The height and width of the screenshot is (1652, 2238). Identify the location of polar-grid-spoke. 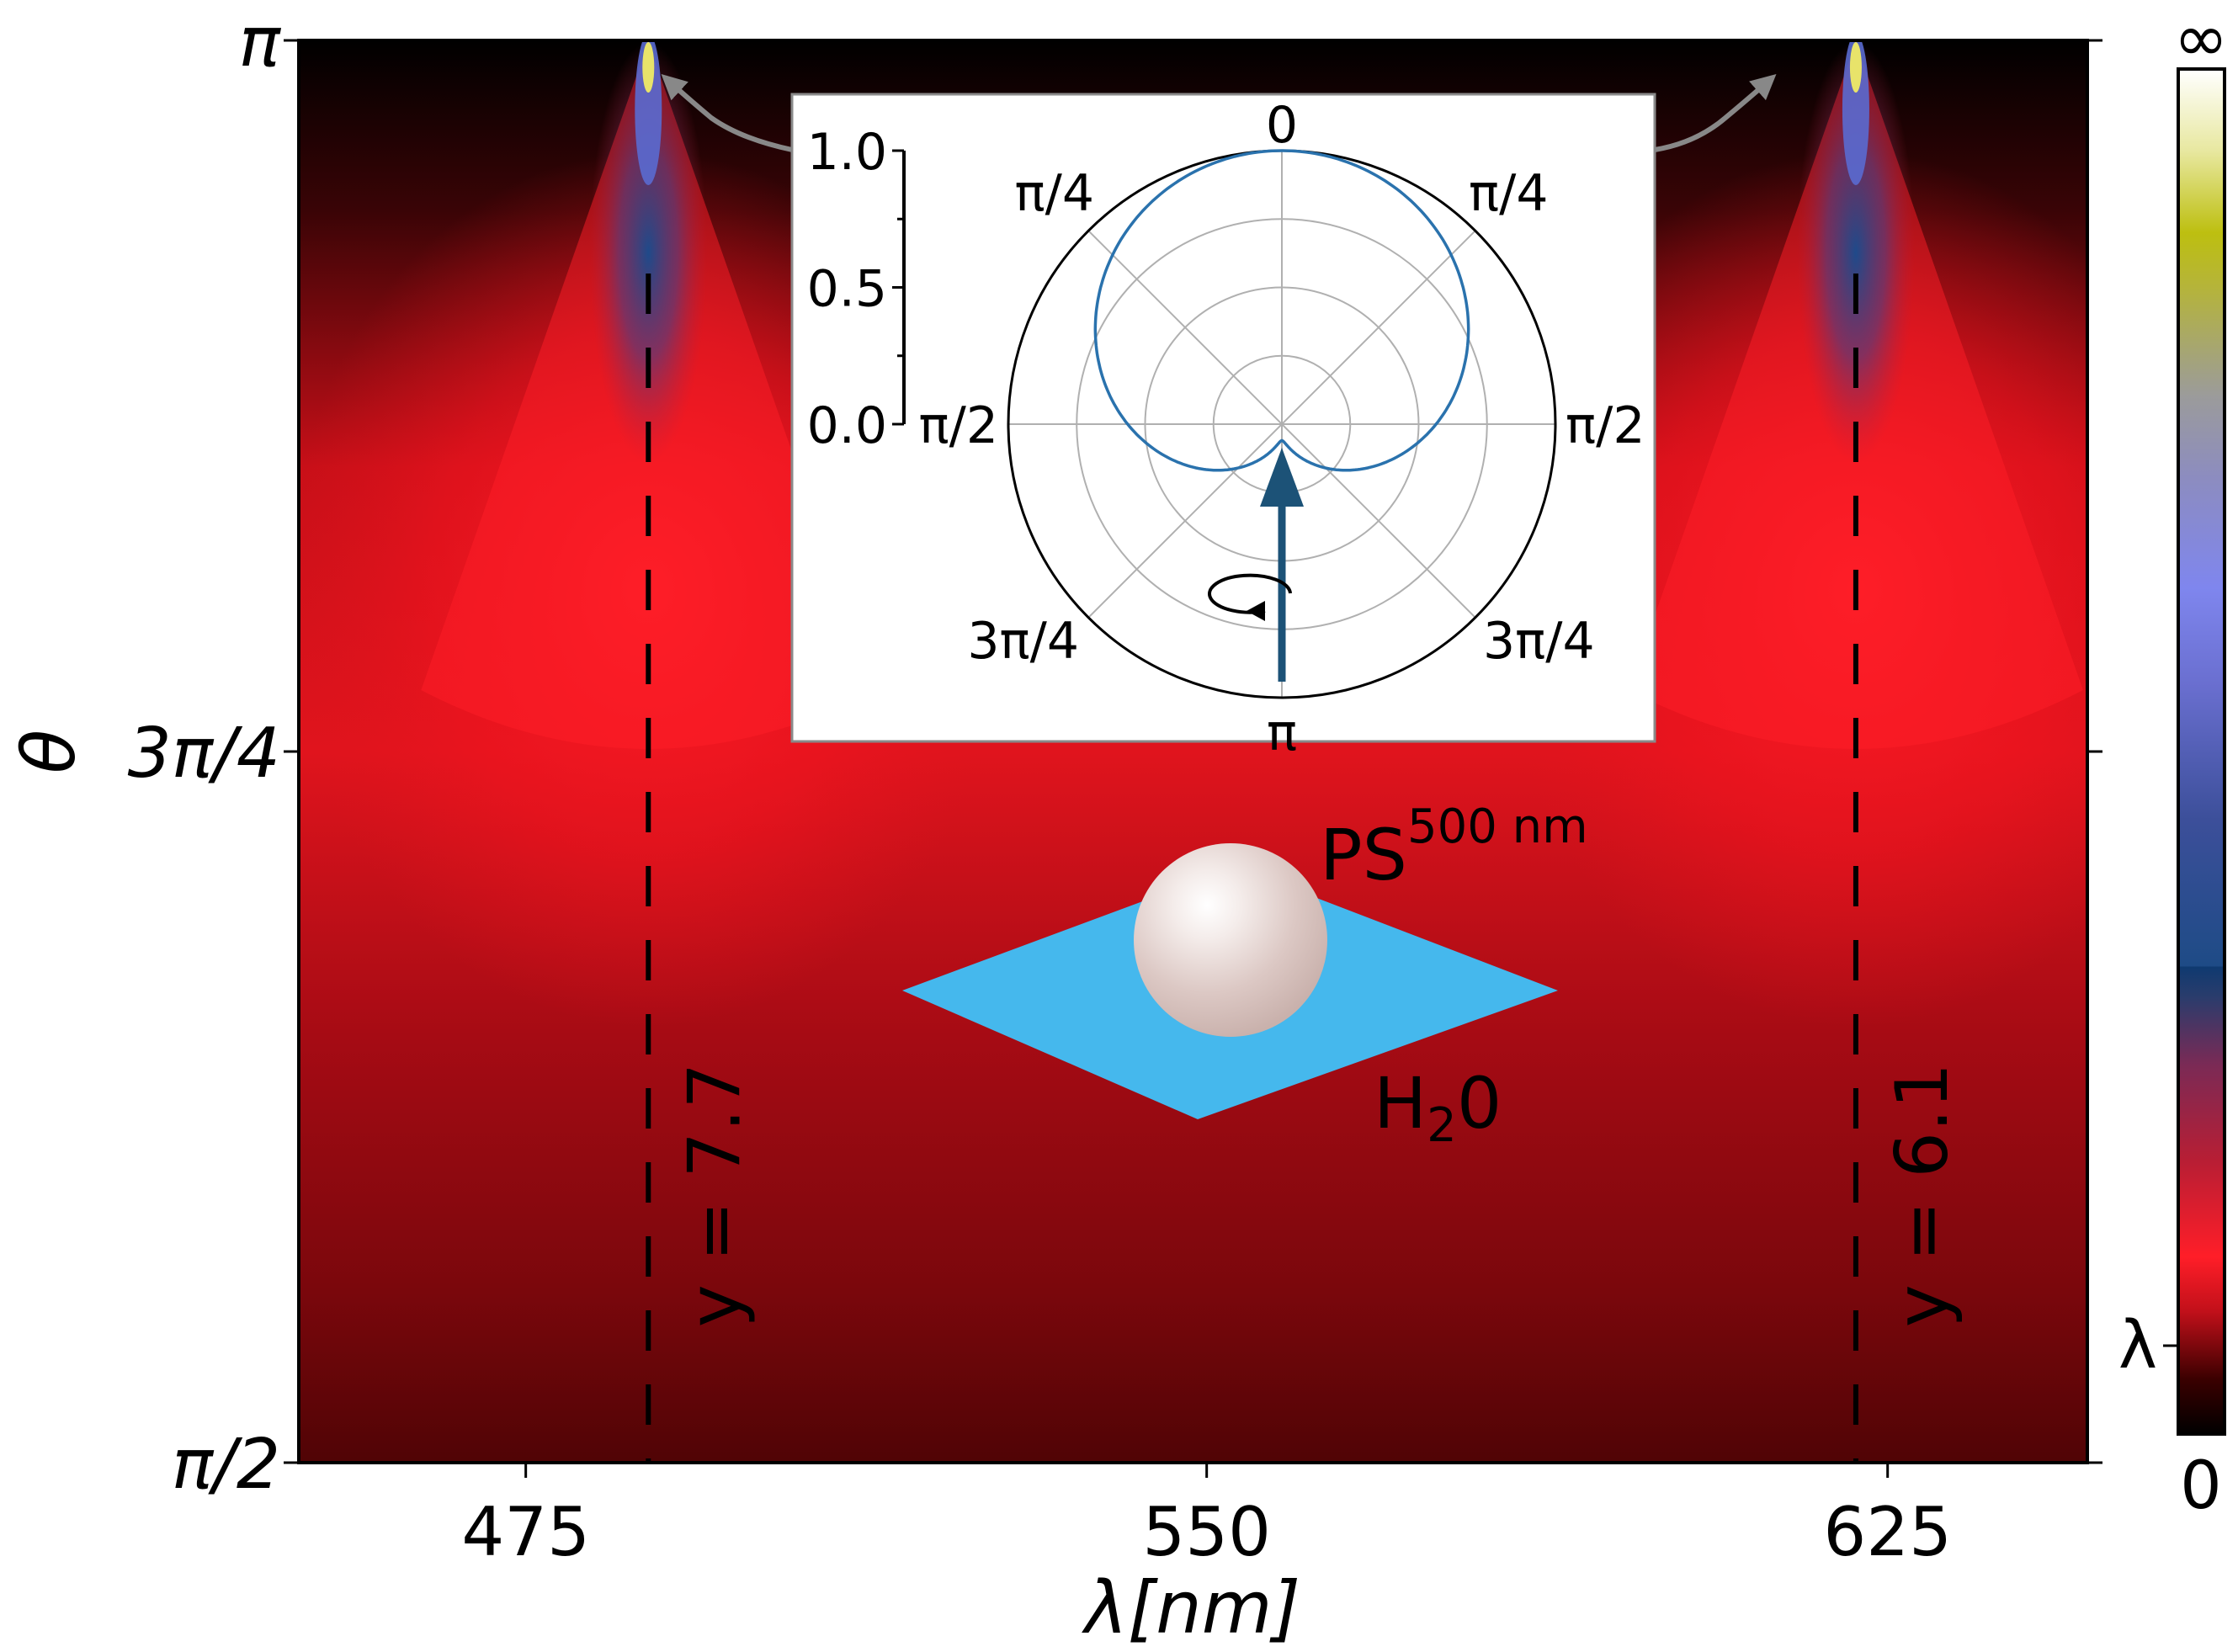
(1282, 424).